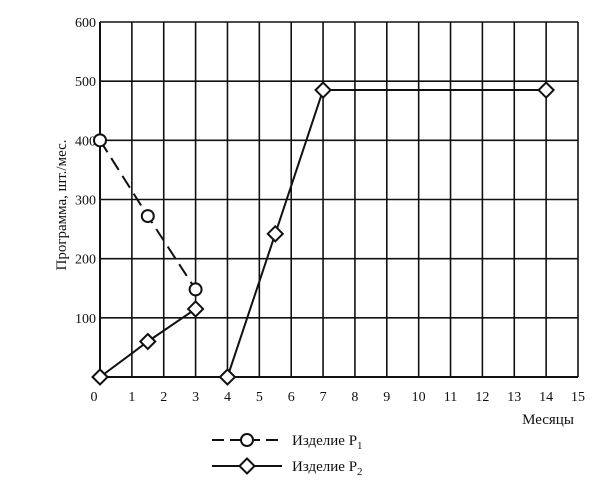 The width and height of the screenshot is (613, 484). I want to click on y-tick-label: 300, so click(85, 201).